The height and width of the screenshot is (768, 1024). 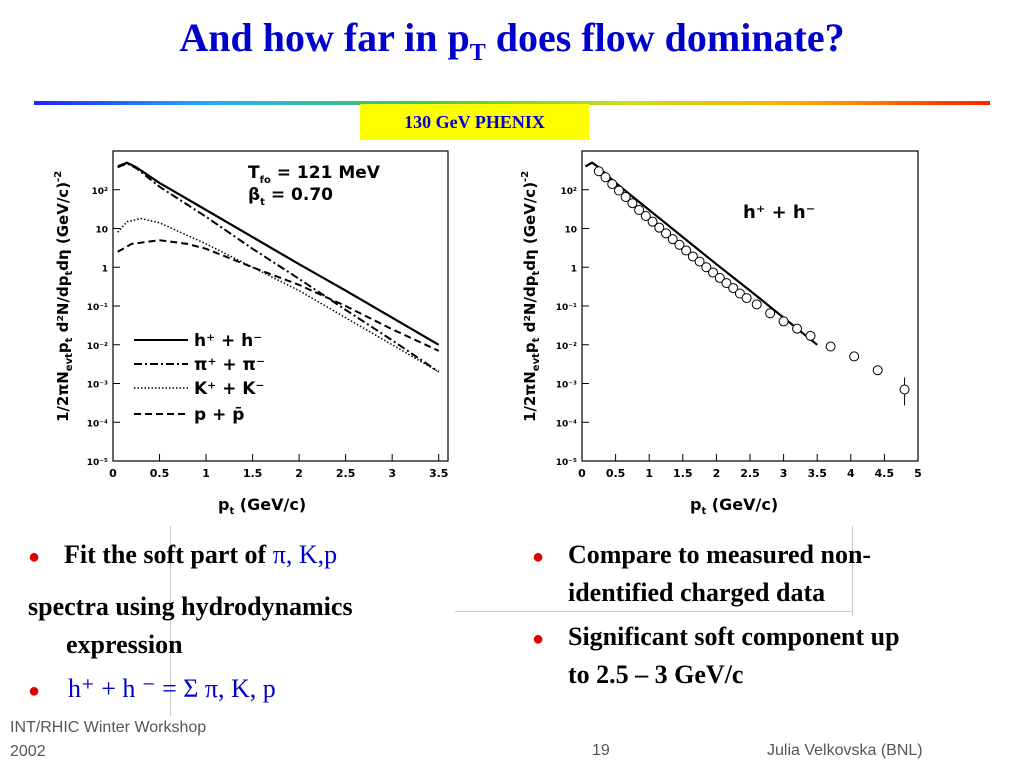 I want to click on footer-workshop-name: INT/RHIC Winter Workshop, so click(x=108, y=727).